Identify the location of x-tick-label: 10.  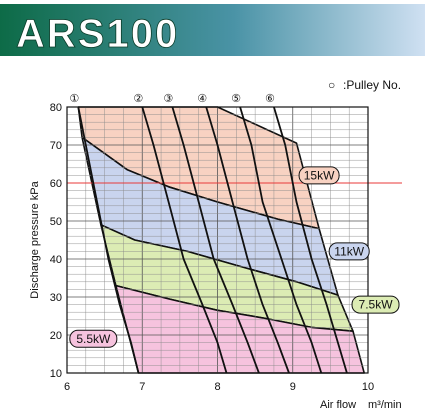
(368, 387).